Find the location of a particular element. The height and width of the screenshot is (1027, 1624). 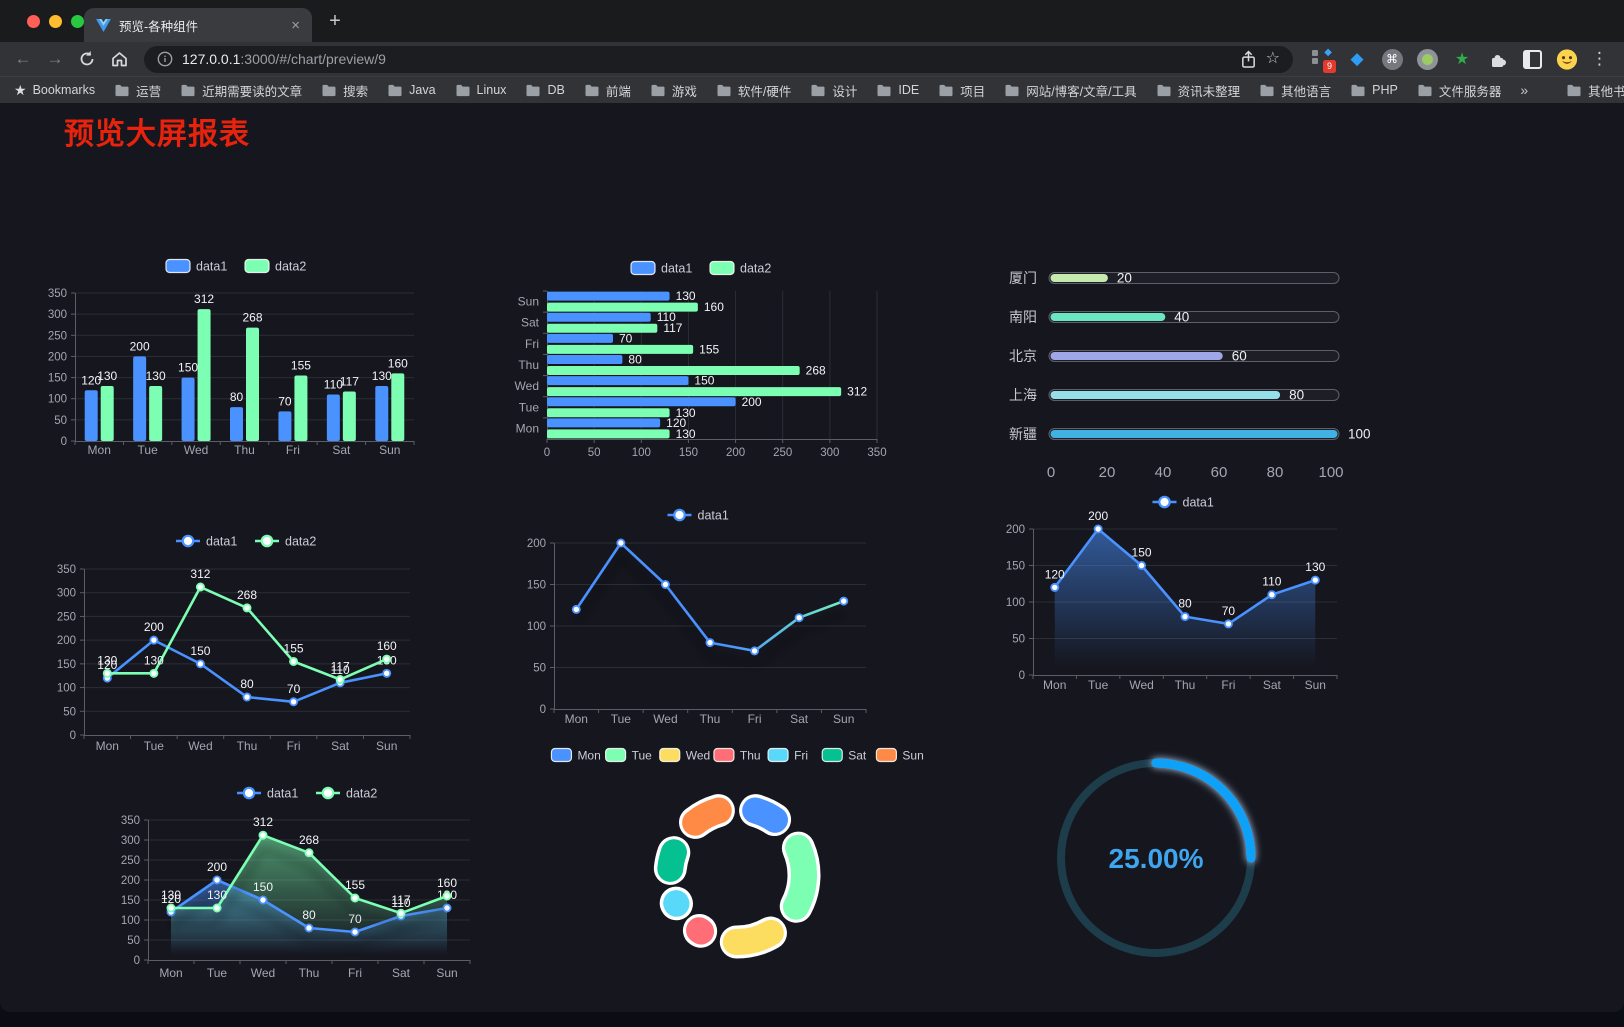

svg-text: 117 is located at coordinates (340, 667).